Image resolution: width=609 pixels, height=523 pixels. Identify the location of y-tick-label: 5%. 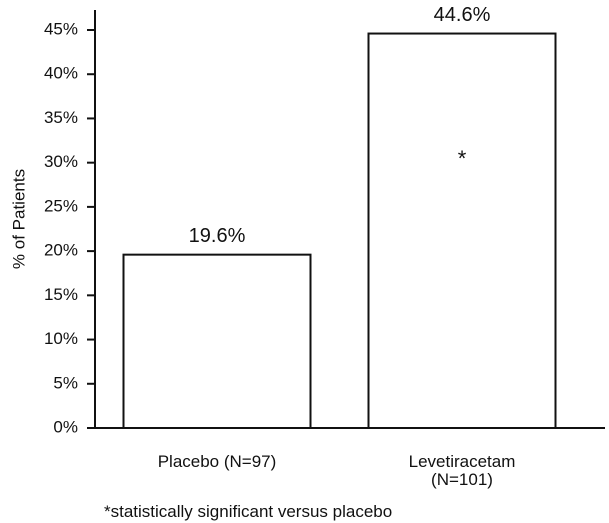
(65, 382).